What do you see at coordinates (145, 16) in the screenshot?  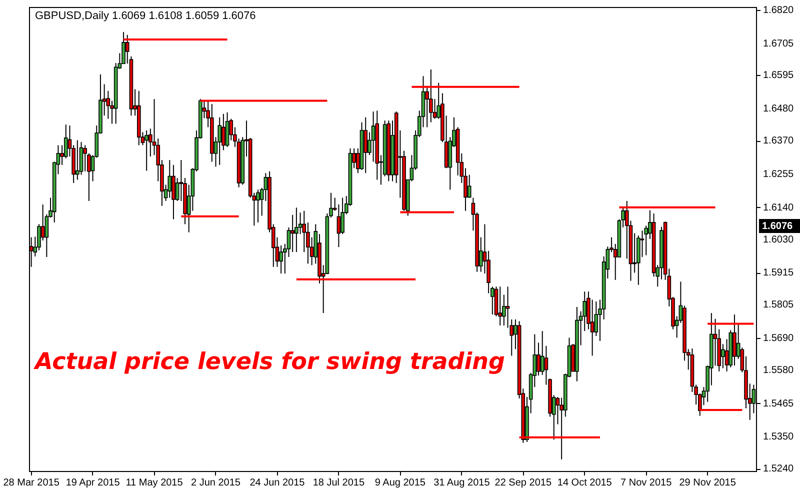 I see `chart-title: GBPUSD,Daily 1.6069 1.6108 1.6059 1.6076` at bounding box center [145, 16].